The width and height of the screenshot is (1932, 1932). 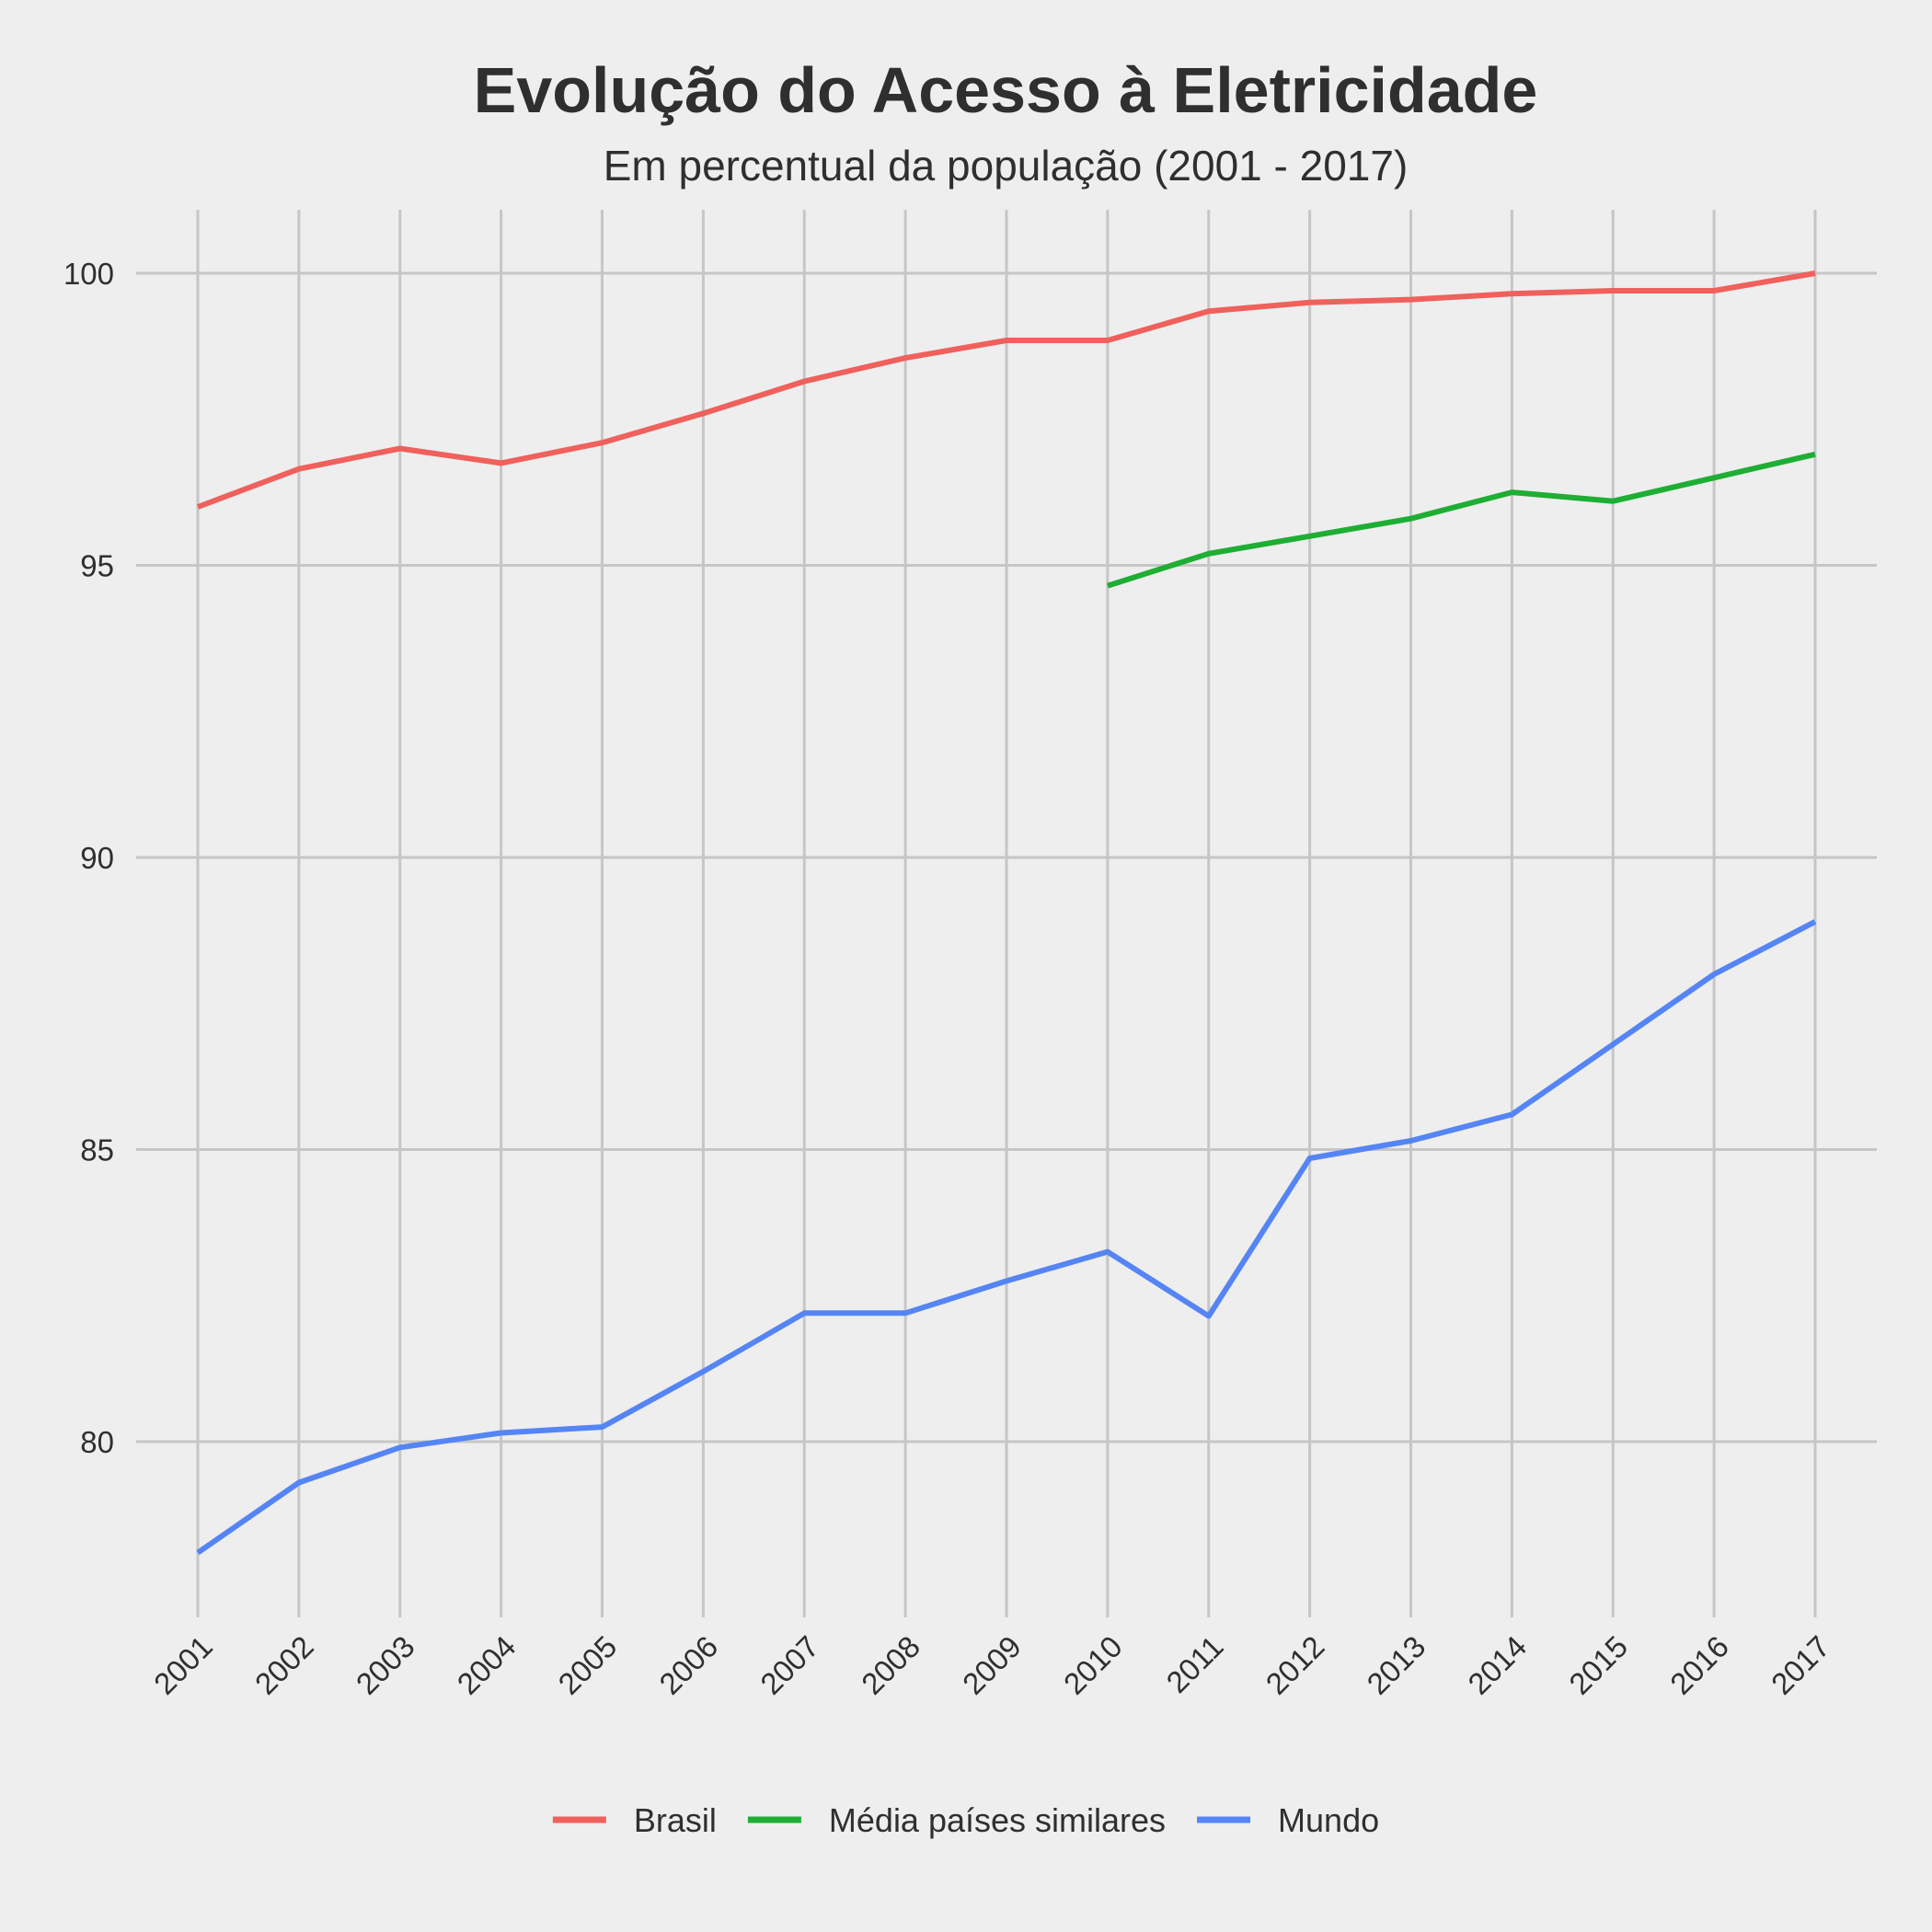 I want to click on y-tick-label-95: 95, so click(x=97, y=566).